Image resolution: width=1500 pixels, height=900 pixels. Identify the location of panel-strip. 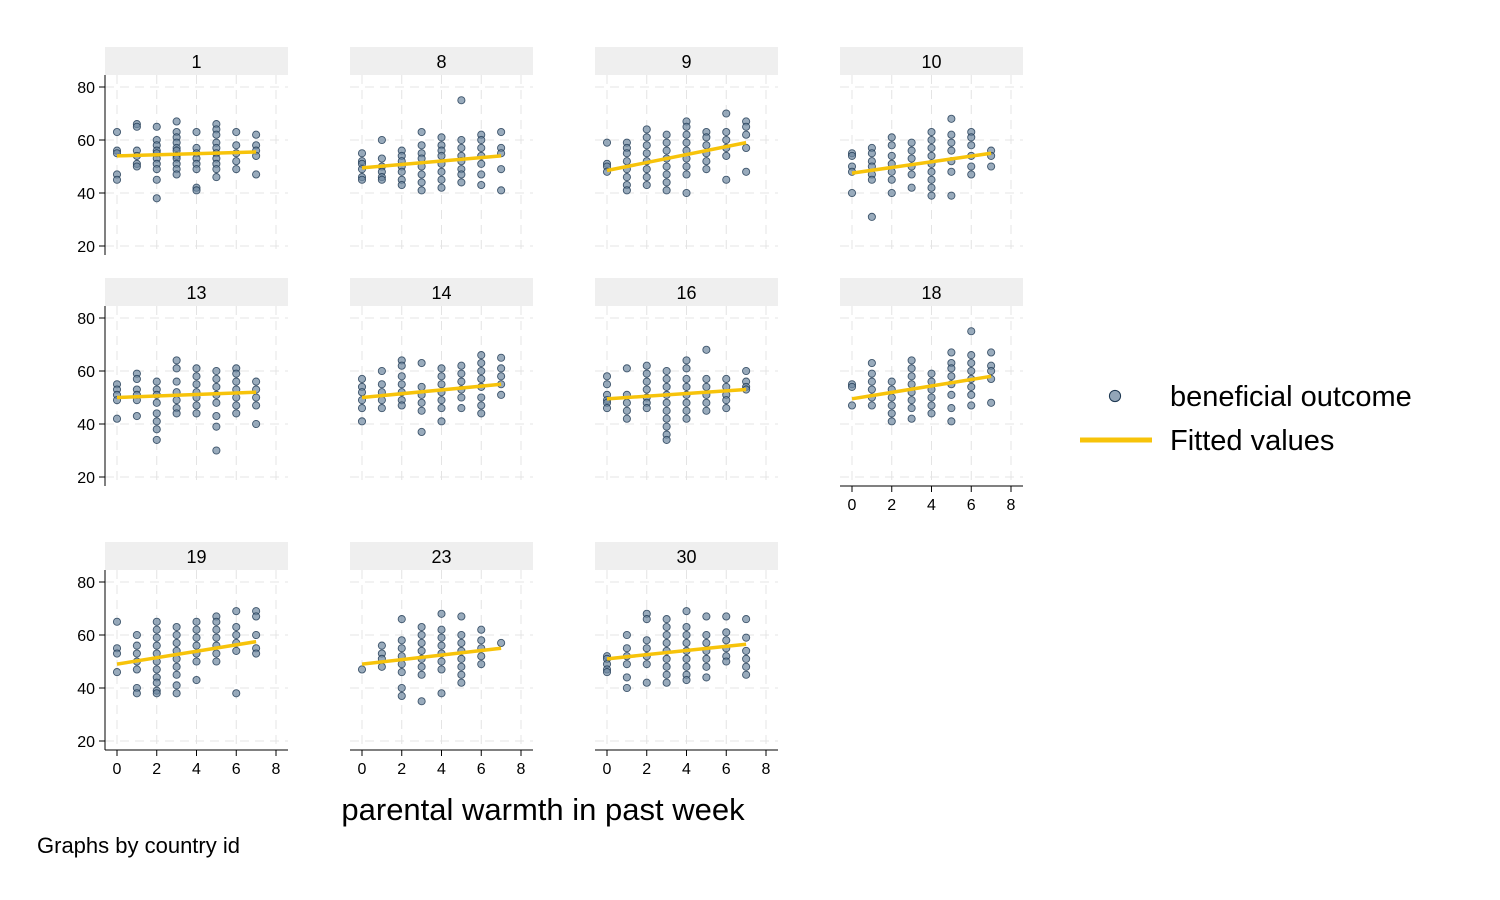
(196, 61).